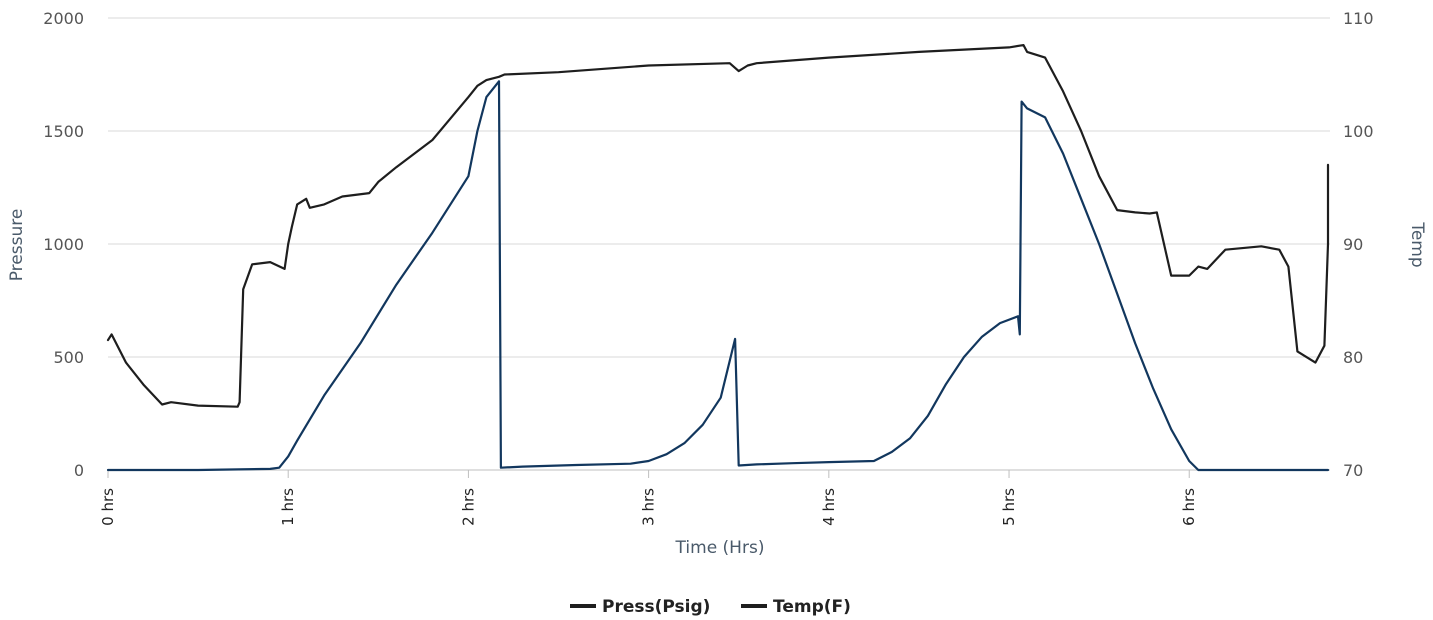 Image resolution: width=1433 pixels, height=620 pixels. Describe the element at coordinates (1353, 357) in the screenshot. I see `y-right-tick-label: 80` at that location.